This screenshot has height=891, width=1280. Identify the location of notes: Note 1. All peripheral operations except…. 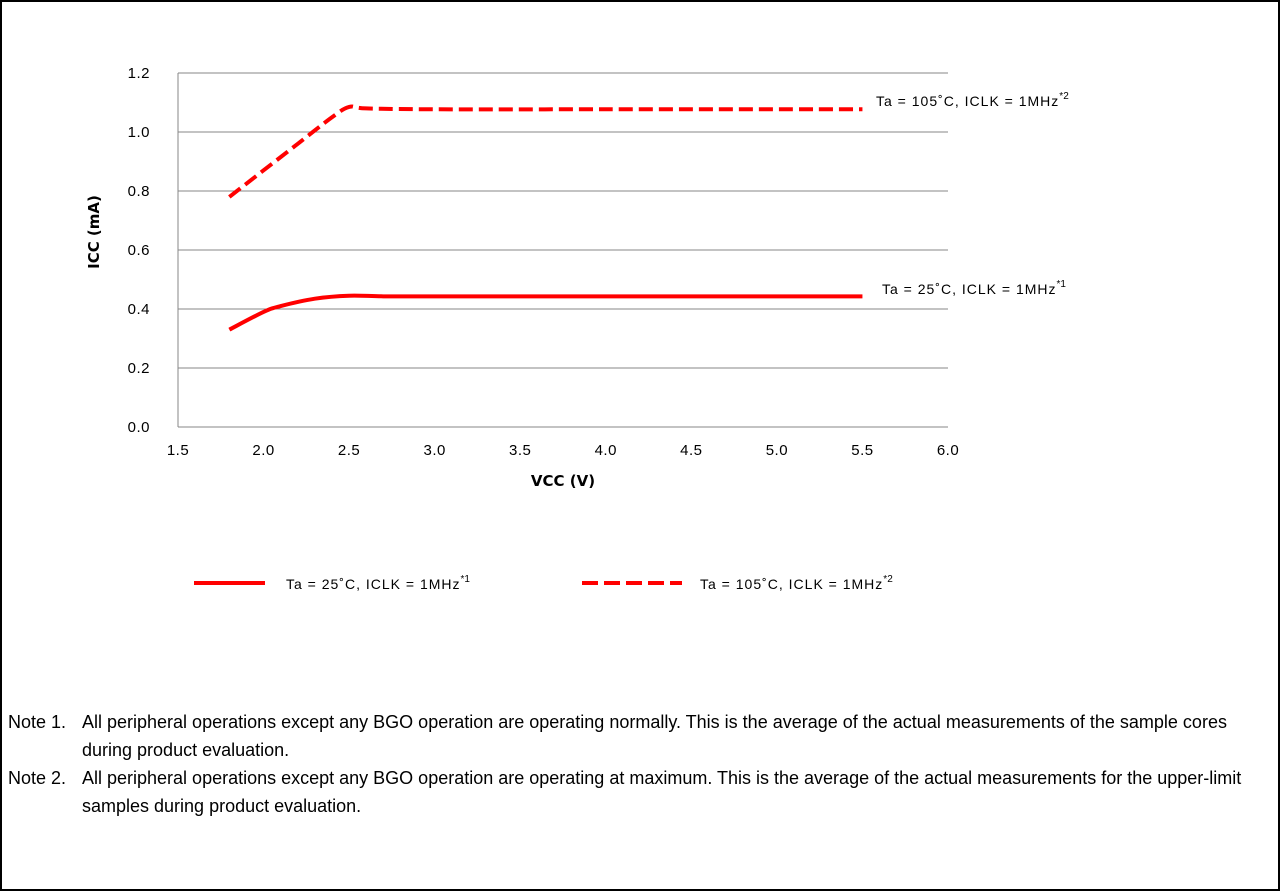
(638, 764).